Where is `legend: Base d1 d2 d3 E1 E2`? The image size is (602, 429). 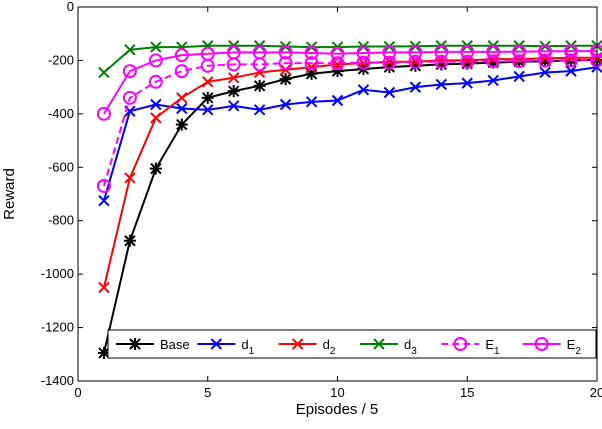 legend: Base d1 d2 d3 E1 E2 is located at coordinates (352, 344).